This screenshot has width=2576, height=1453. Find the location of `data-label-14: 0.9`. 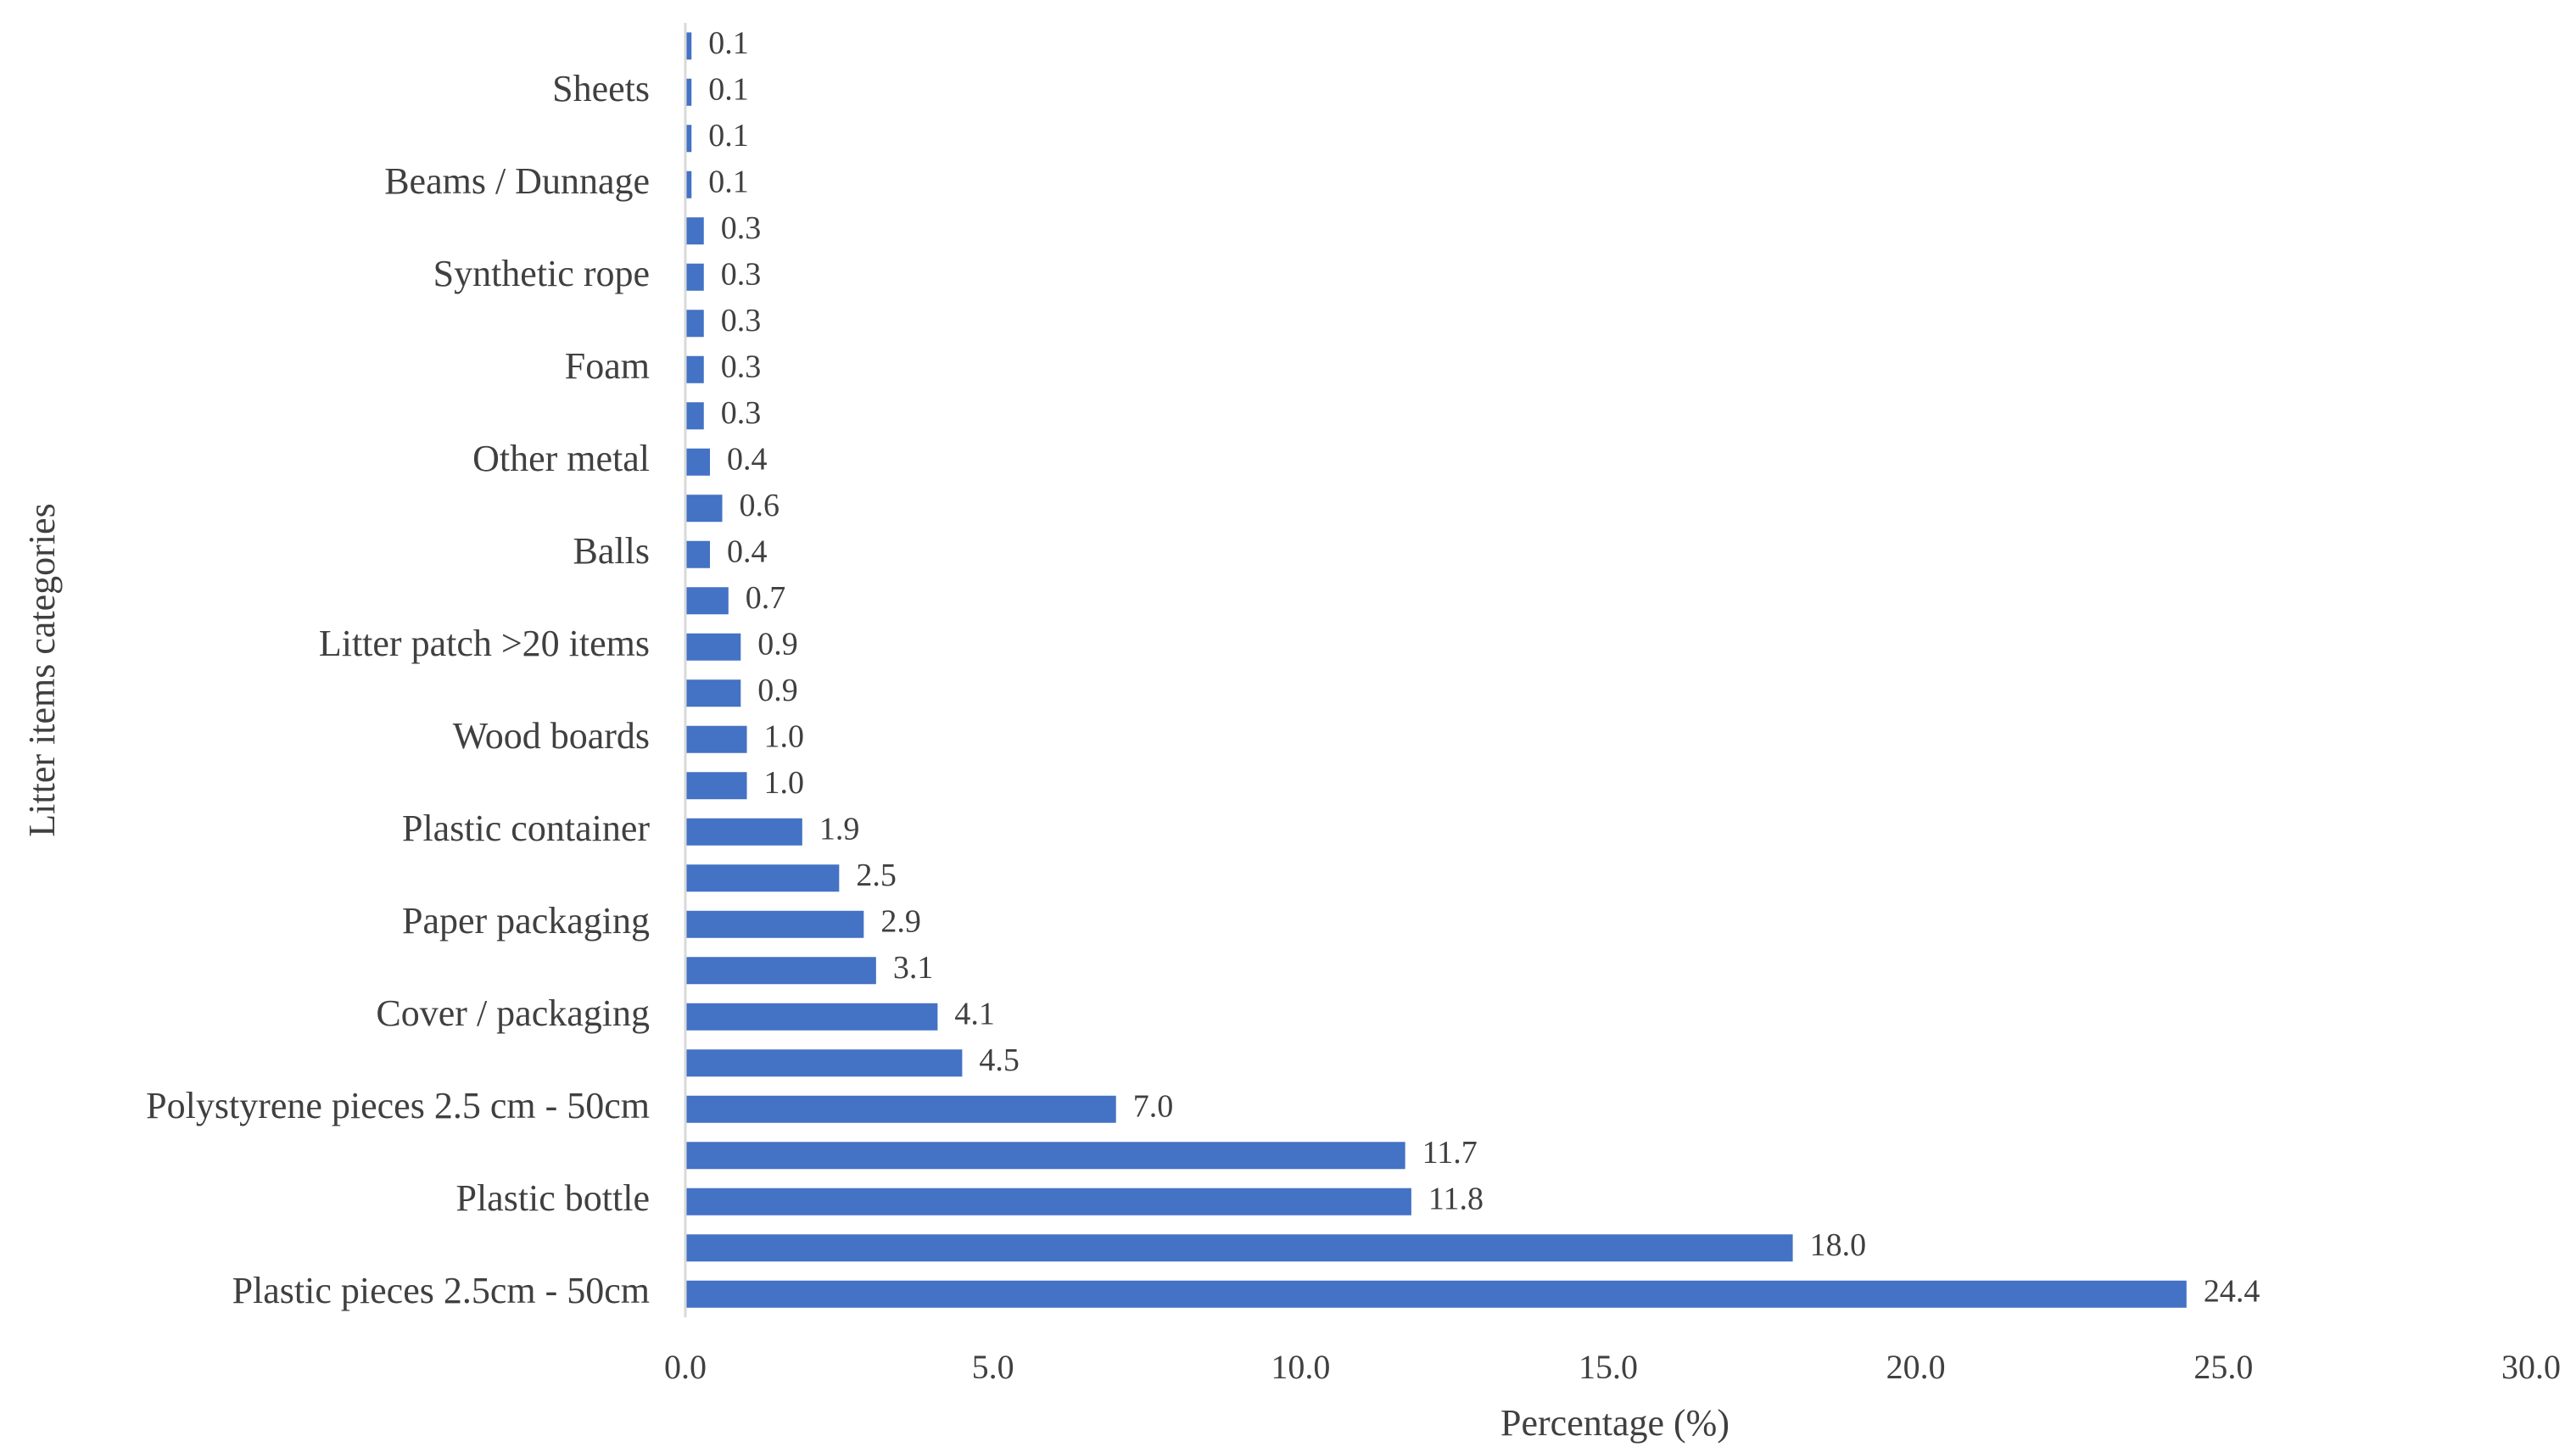

data-label-14: 0.9 is located at coordinates (777, 644).